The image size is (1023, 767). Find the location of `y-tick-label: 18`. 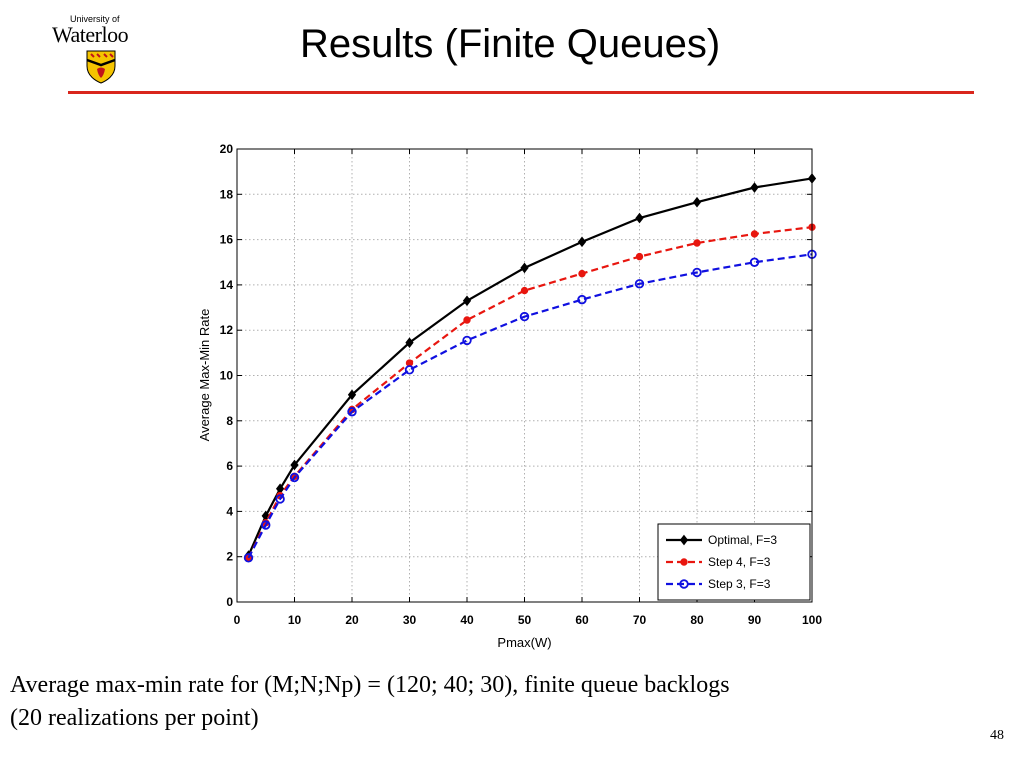

y-tick-label: 18 is located at coordinates (227, 194).